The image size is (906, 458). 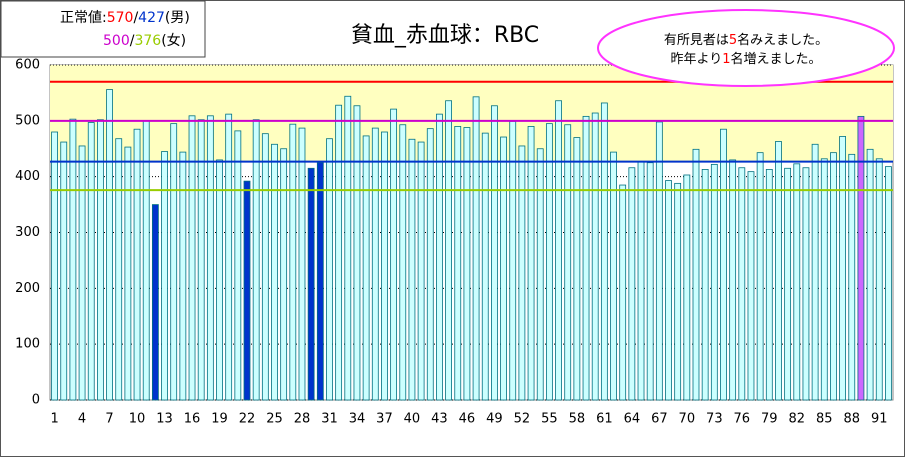 I want to click on annotation-part: 名みえました。, so click(x=782, y=40).